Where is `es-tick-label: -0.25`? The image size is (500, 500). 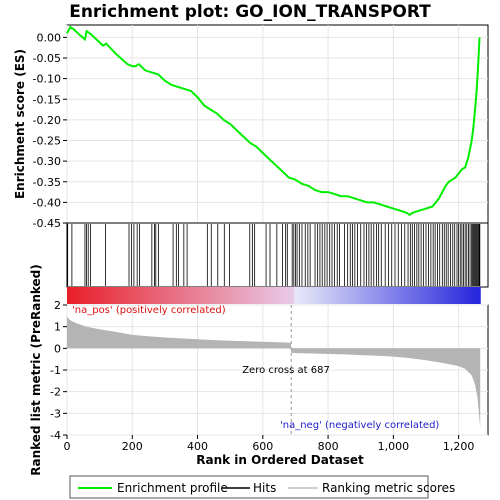
es-tick-label: -0.25 is located at coordinates (47, 141).